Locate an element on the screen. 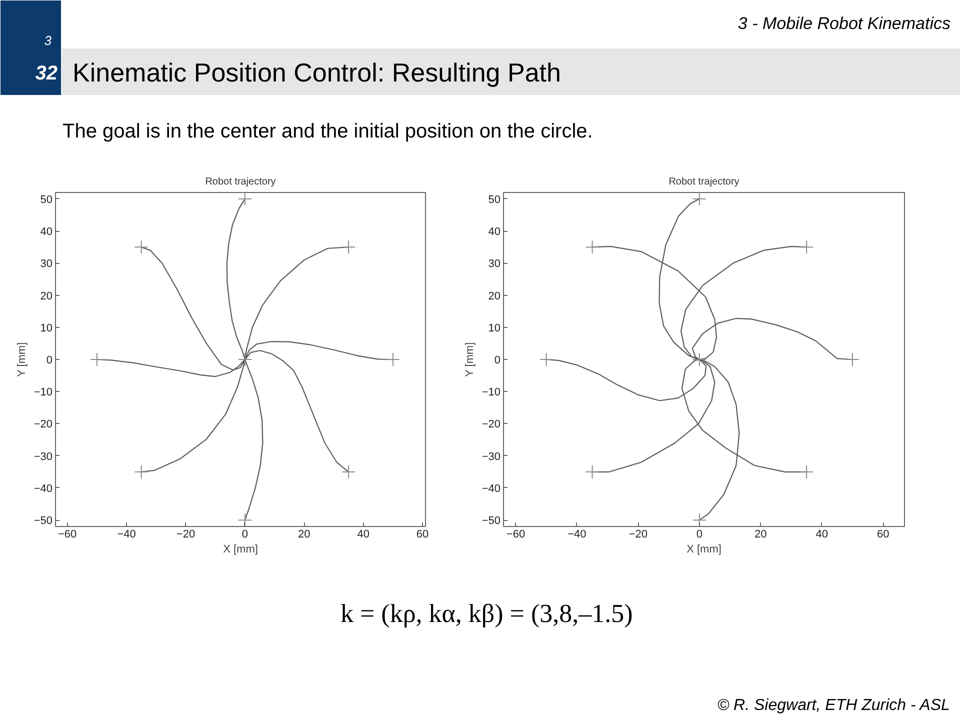  text: 3 - Mobile Robot Kinematics is located at coordinates (844, 23).